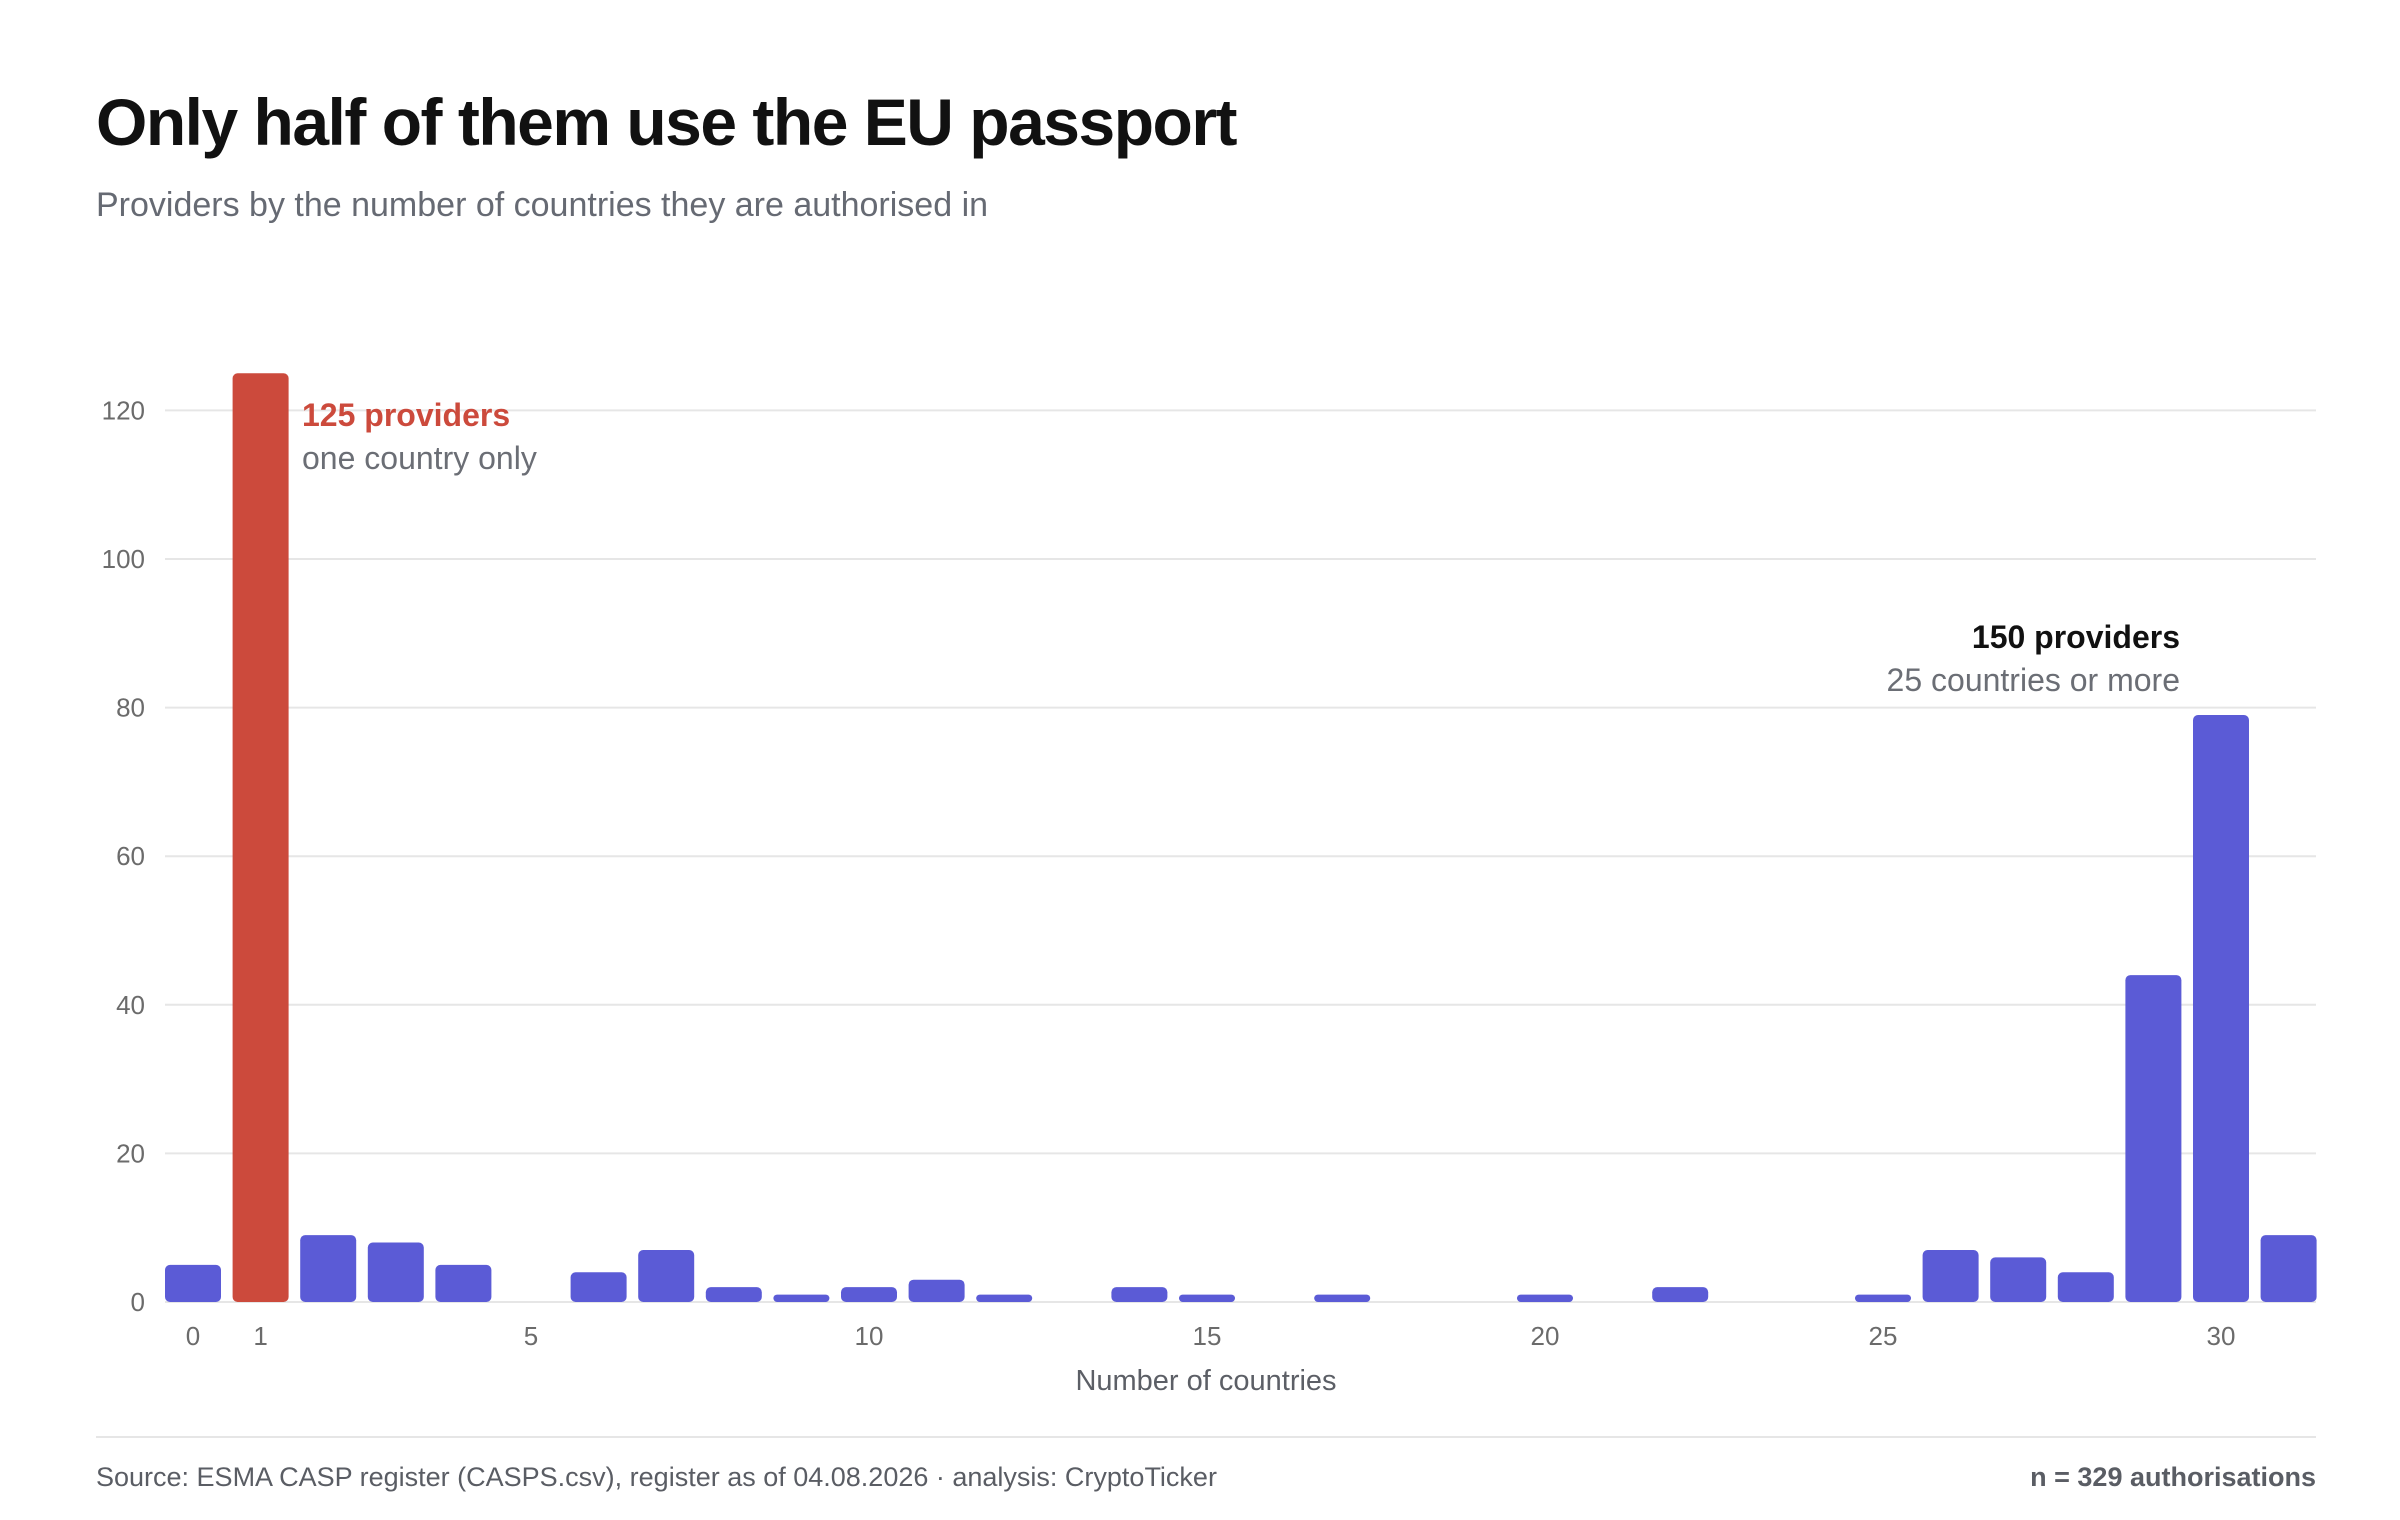  I want to click on annotation-25-plus-sublabel: 25 countries or more, so click(2033, 680).